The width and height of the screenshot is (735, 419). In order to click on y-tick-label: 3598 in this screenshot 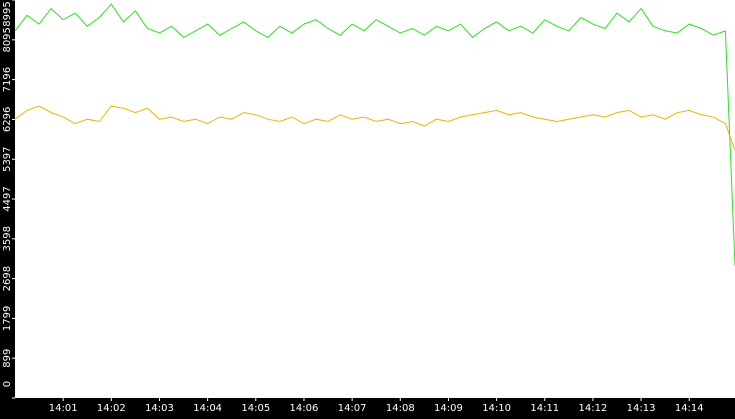, I will do `click(7, 238)`.